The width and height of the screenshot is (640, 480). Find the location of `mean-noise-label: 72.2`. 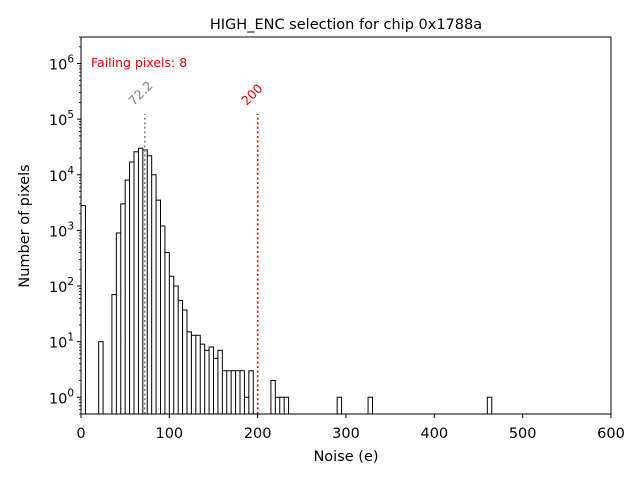

mean-noise-label: 72.2 is located at coordinates (140, 93).